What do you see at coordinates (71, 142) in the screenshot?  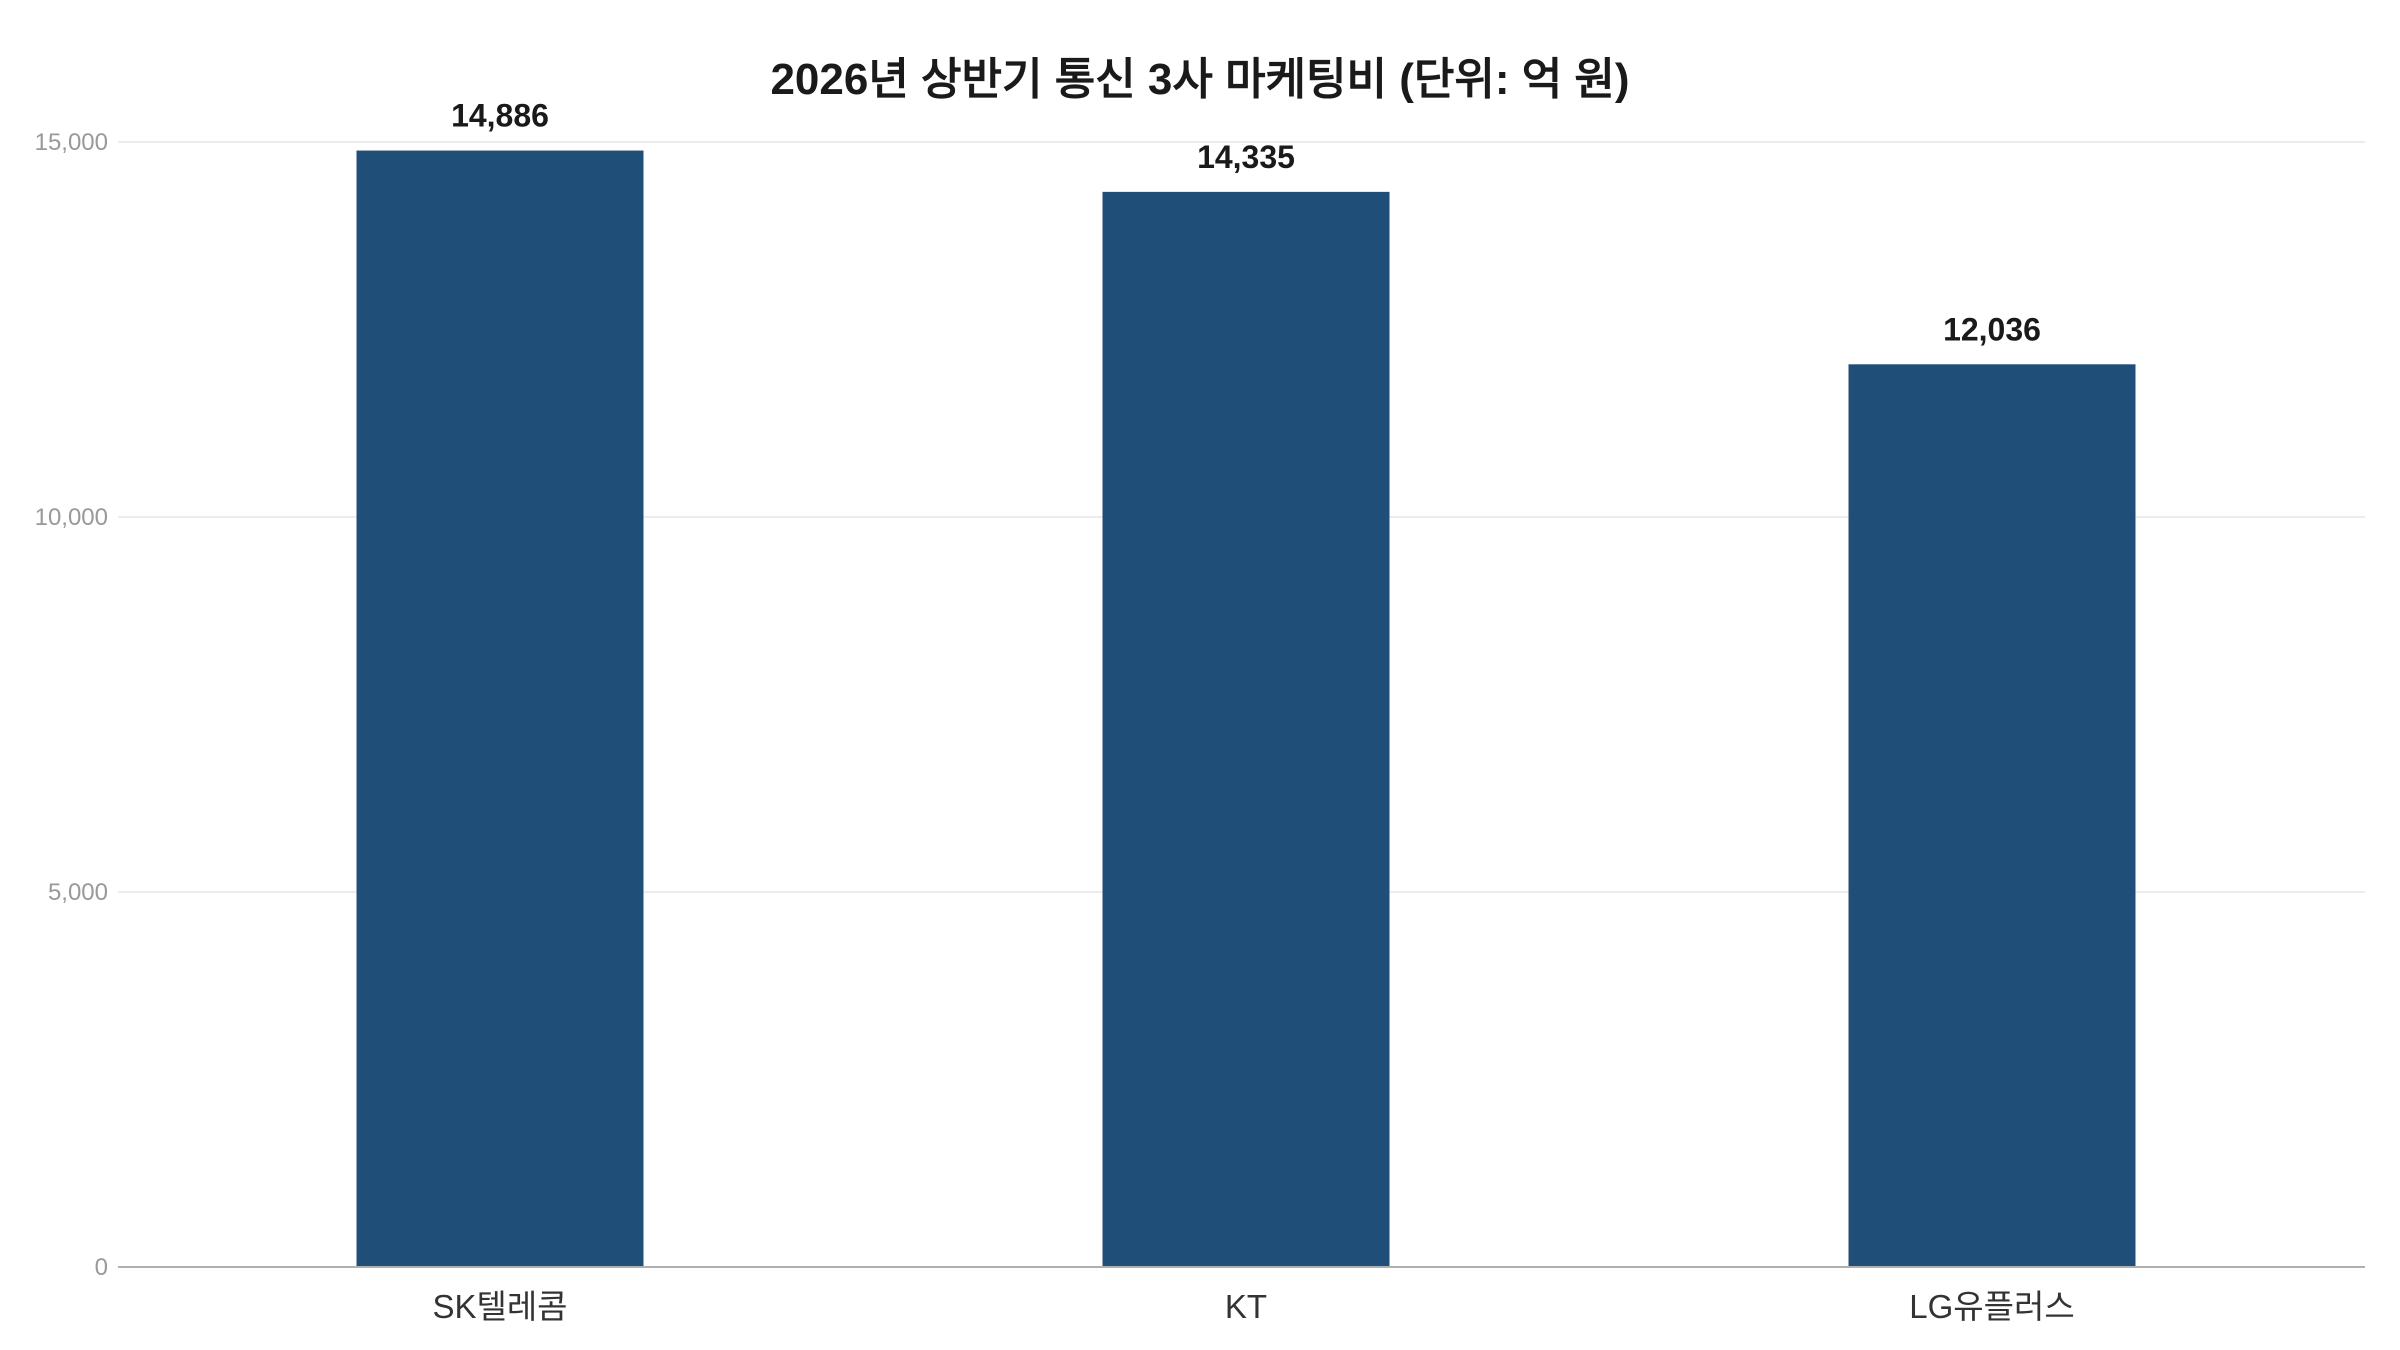 I see `y-tick-label: 15,000` at bounding box center [71, 142].